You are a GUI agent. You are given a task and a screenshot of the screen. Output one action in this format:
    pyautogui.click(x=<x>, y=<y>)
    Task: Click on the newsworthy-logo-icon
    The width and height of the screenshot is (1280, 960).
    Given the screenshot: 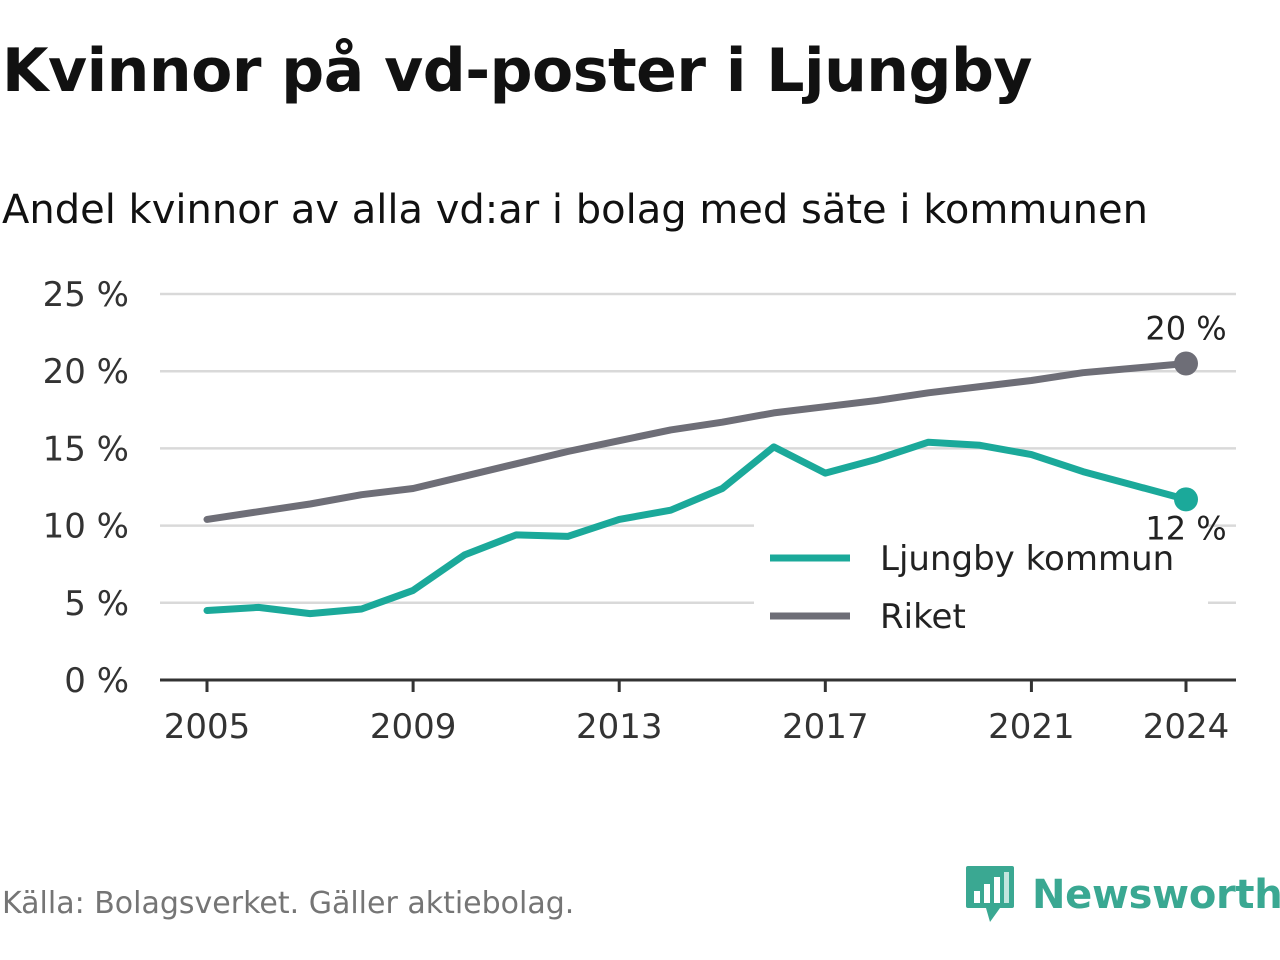 What is the action you would take?
    pyautogui.click(x=990, y=894)
    